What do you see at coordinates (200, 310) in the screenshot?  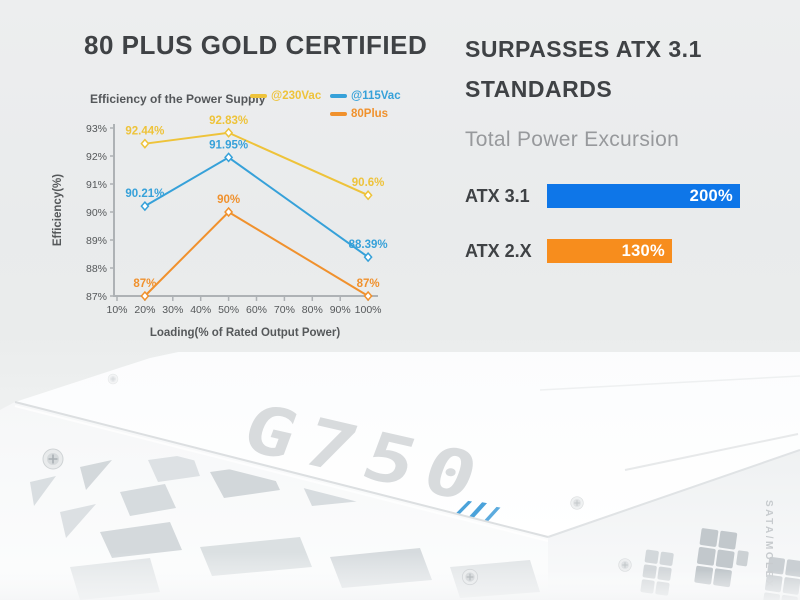 I see `svg-text: 40%` at bounding box center [200, 310].